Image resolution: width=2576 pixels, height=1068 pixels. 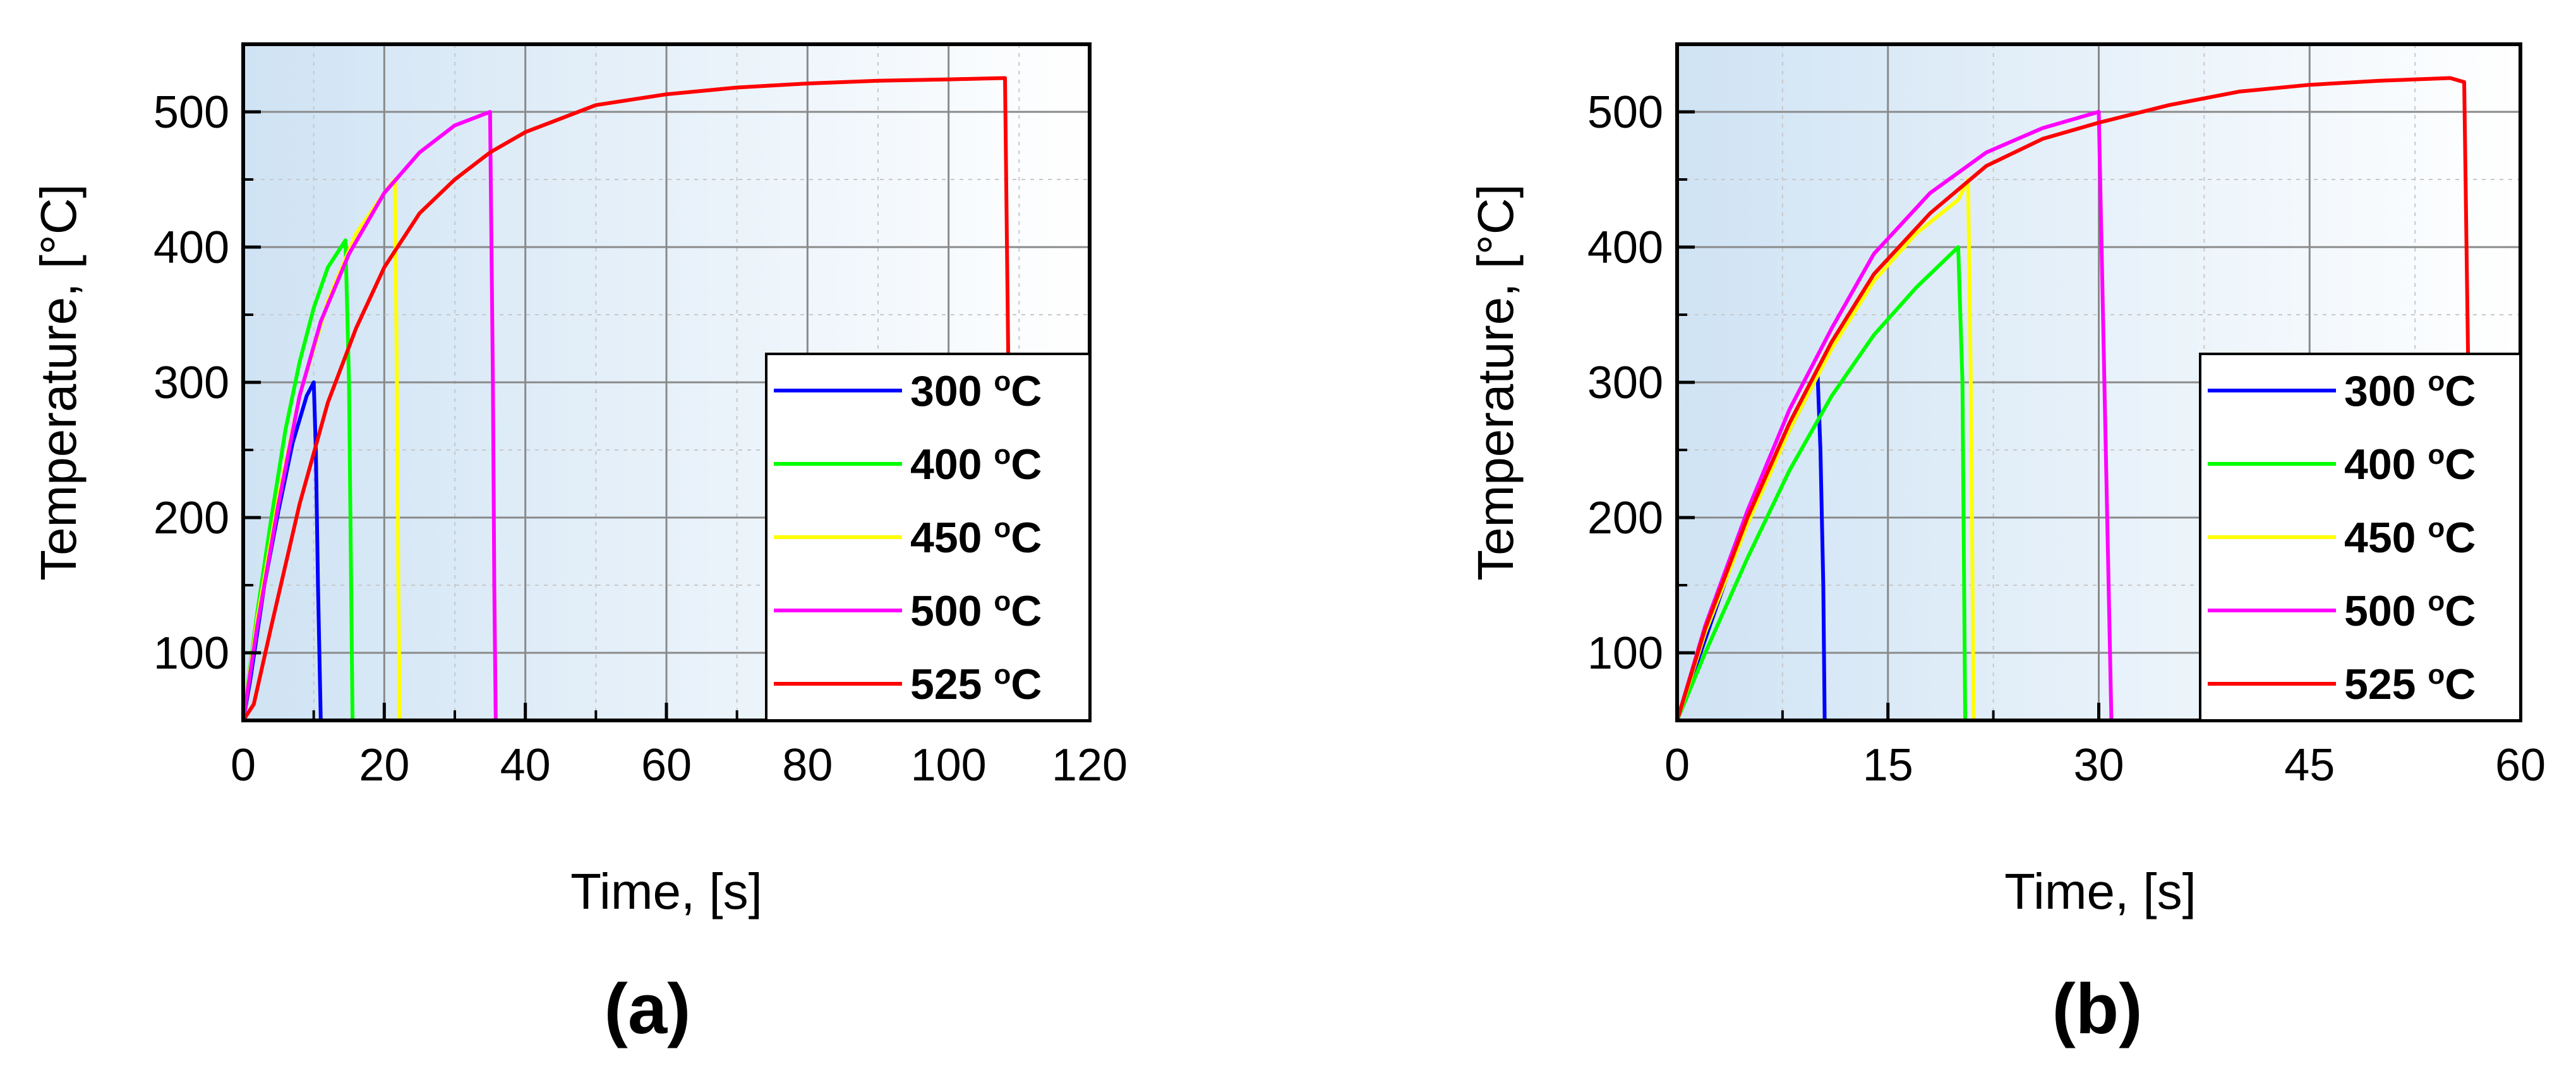 I want to click on x-tick-label: 30, so click(x=2098, y=766).